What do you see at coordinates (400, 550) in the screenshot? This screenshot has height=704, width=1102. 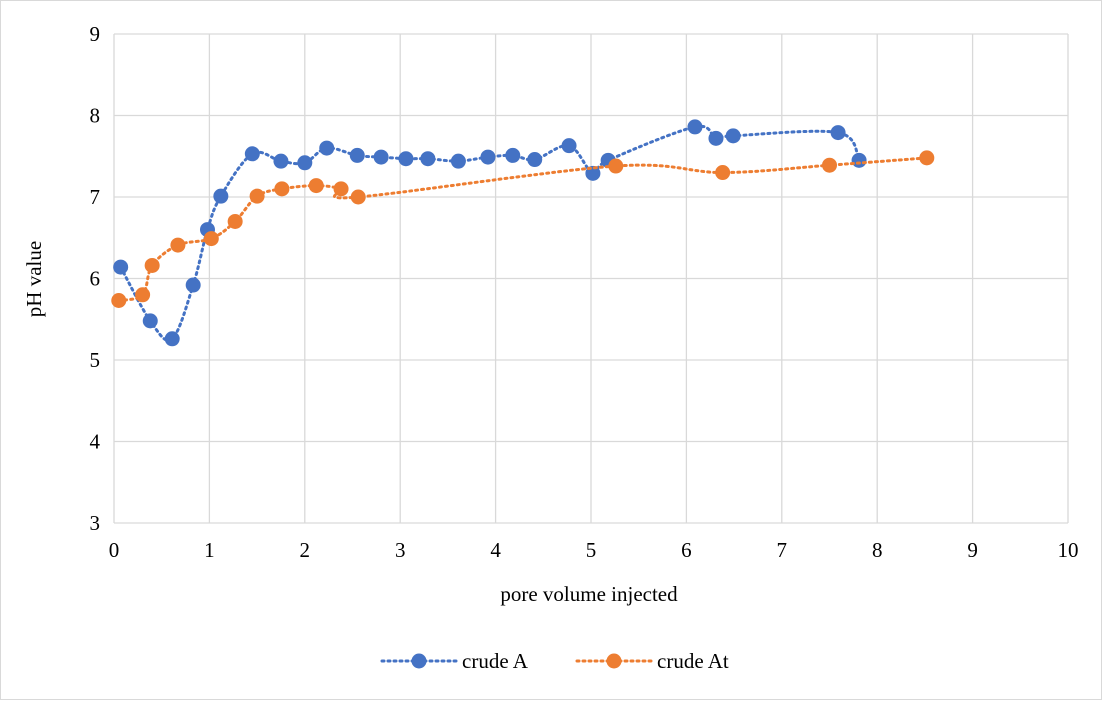 I see `x-tick-label: 3` at bounding box center [400, 550].